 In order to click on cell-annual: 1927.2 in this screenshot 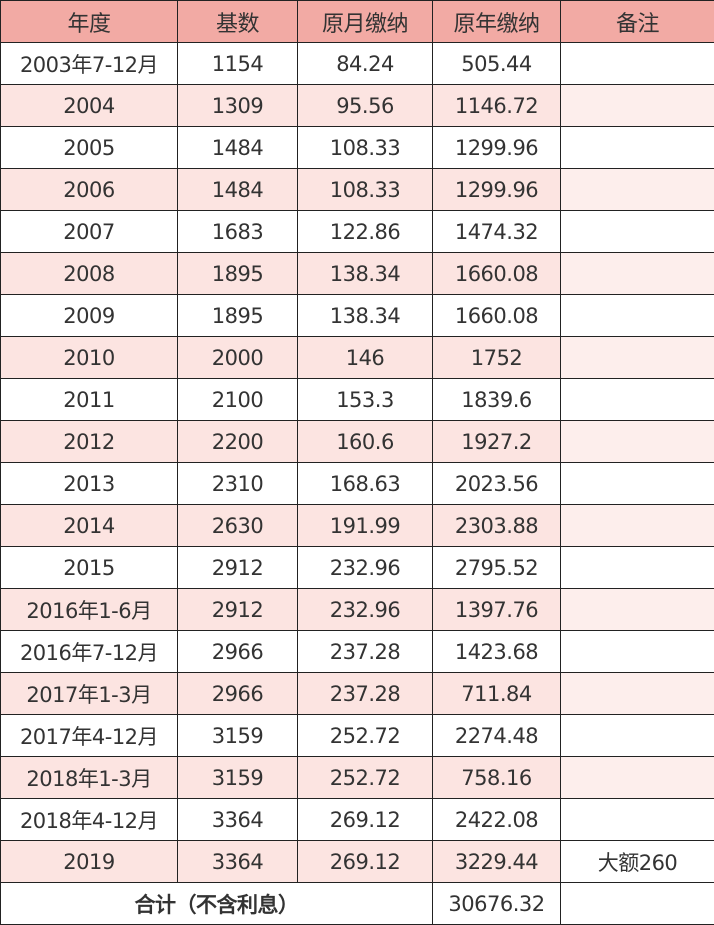, I will do `click(497, 442)`.